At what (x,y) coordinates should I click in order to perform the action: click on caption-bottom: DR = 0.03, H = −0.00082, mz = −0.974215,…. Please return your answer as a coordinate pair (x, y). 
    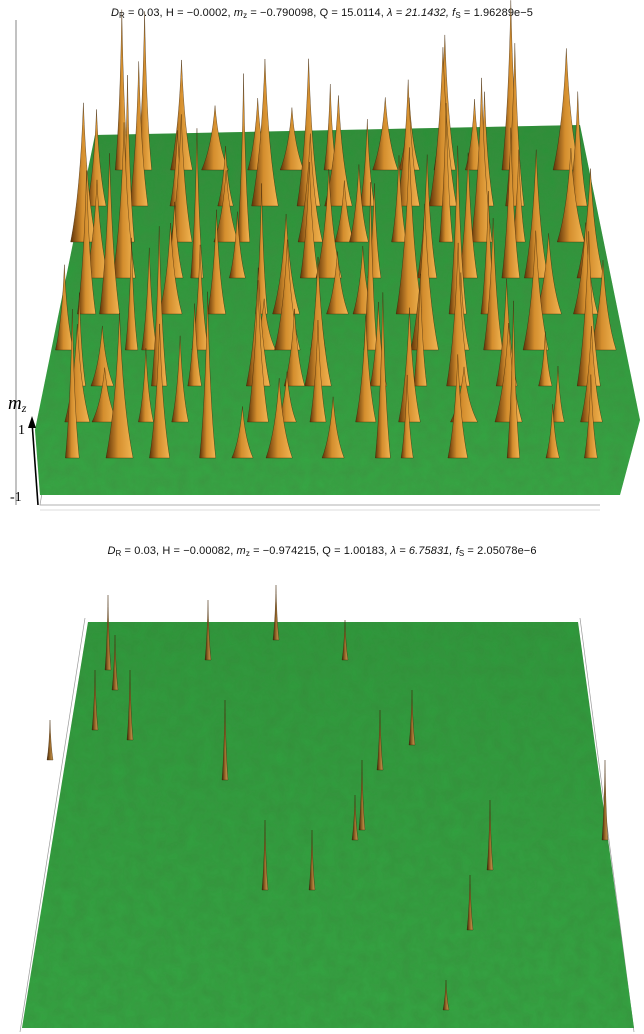
    Looking at the image, I should click on (322, 551).